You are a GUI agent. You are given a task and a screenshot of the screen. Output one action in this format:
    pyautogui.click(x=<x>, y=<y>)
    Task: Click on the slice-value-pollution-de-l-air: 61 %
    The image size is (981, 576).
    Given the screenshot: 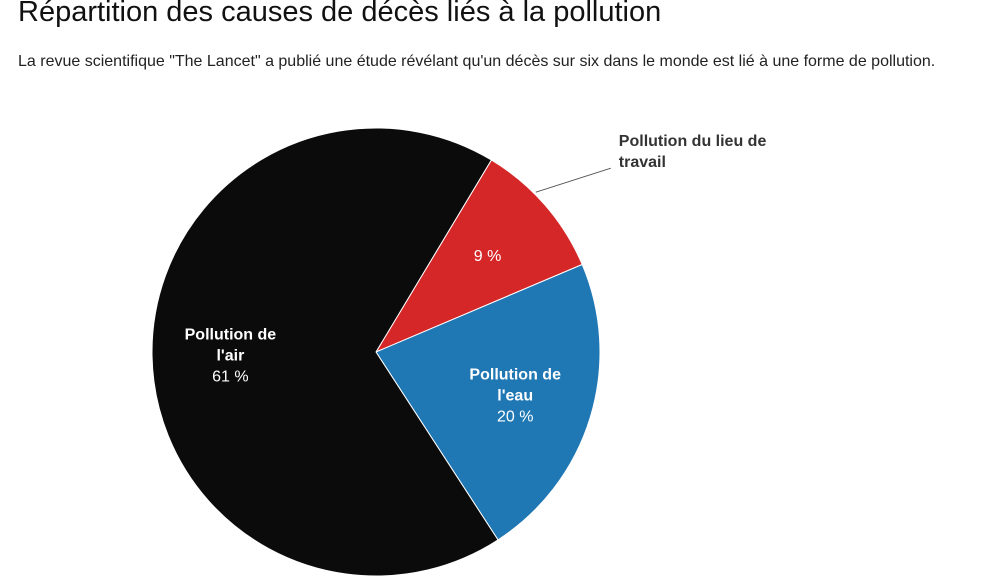 What is the action you would take?
    pyautogui.click(x=230, y=377)
    